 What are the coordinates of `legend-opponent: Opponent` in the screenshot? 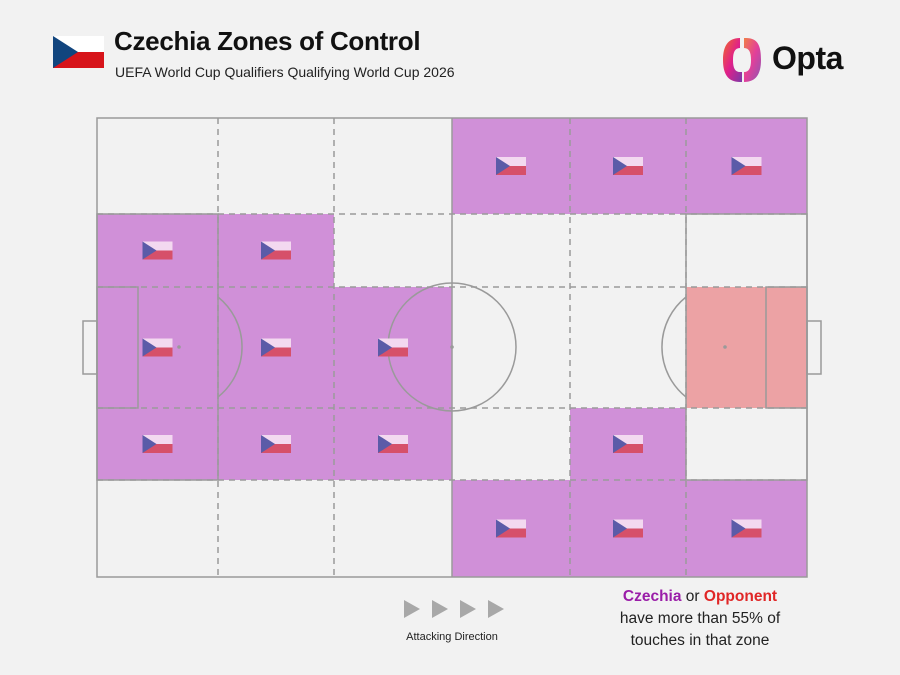 It's located at (740, 596).